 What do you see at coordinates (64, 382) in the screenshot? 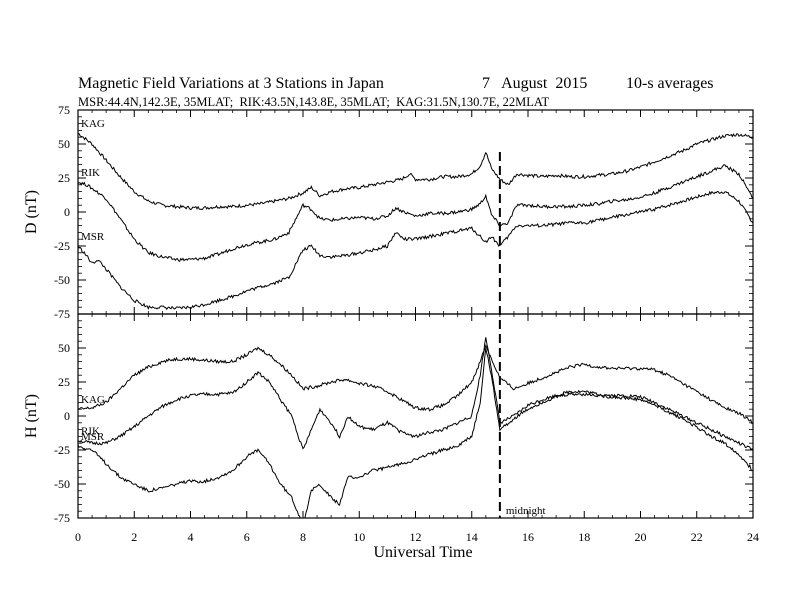
I see `y-tick-label-panel-2: 25` at bounding box center [64, 382].